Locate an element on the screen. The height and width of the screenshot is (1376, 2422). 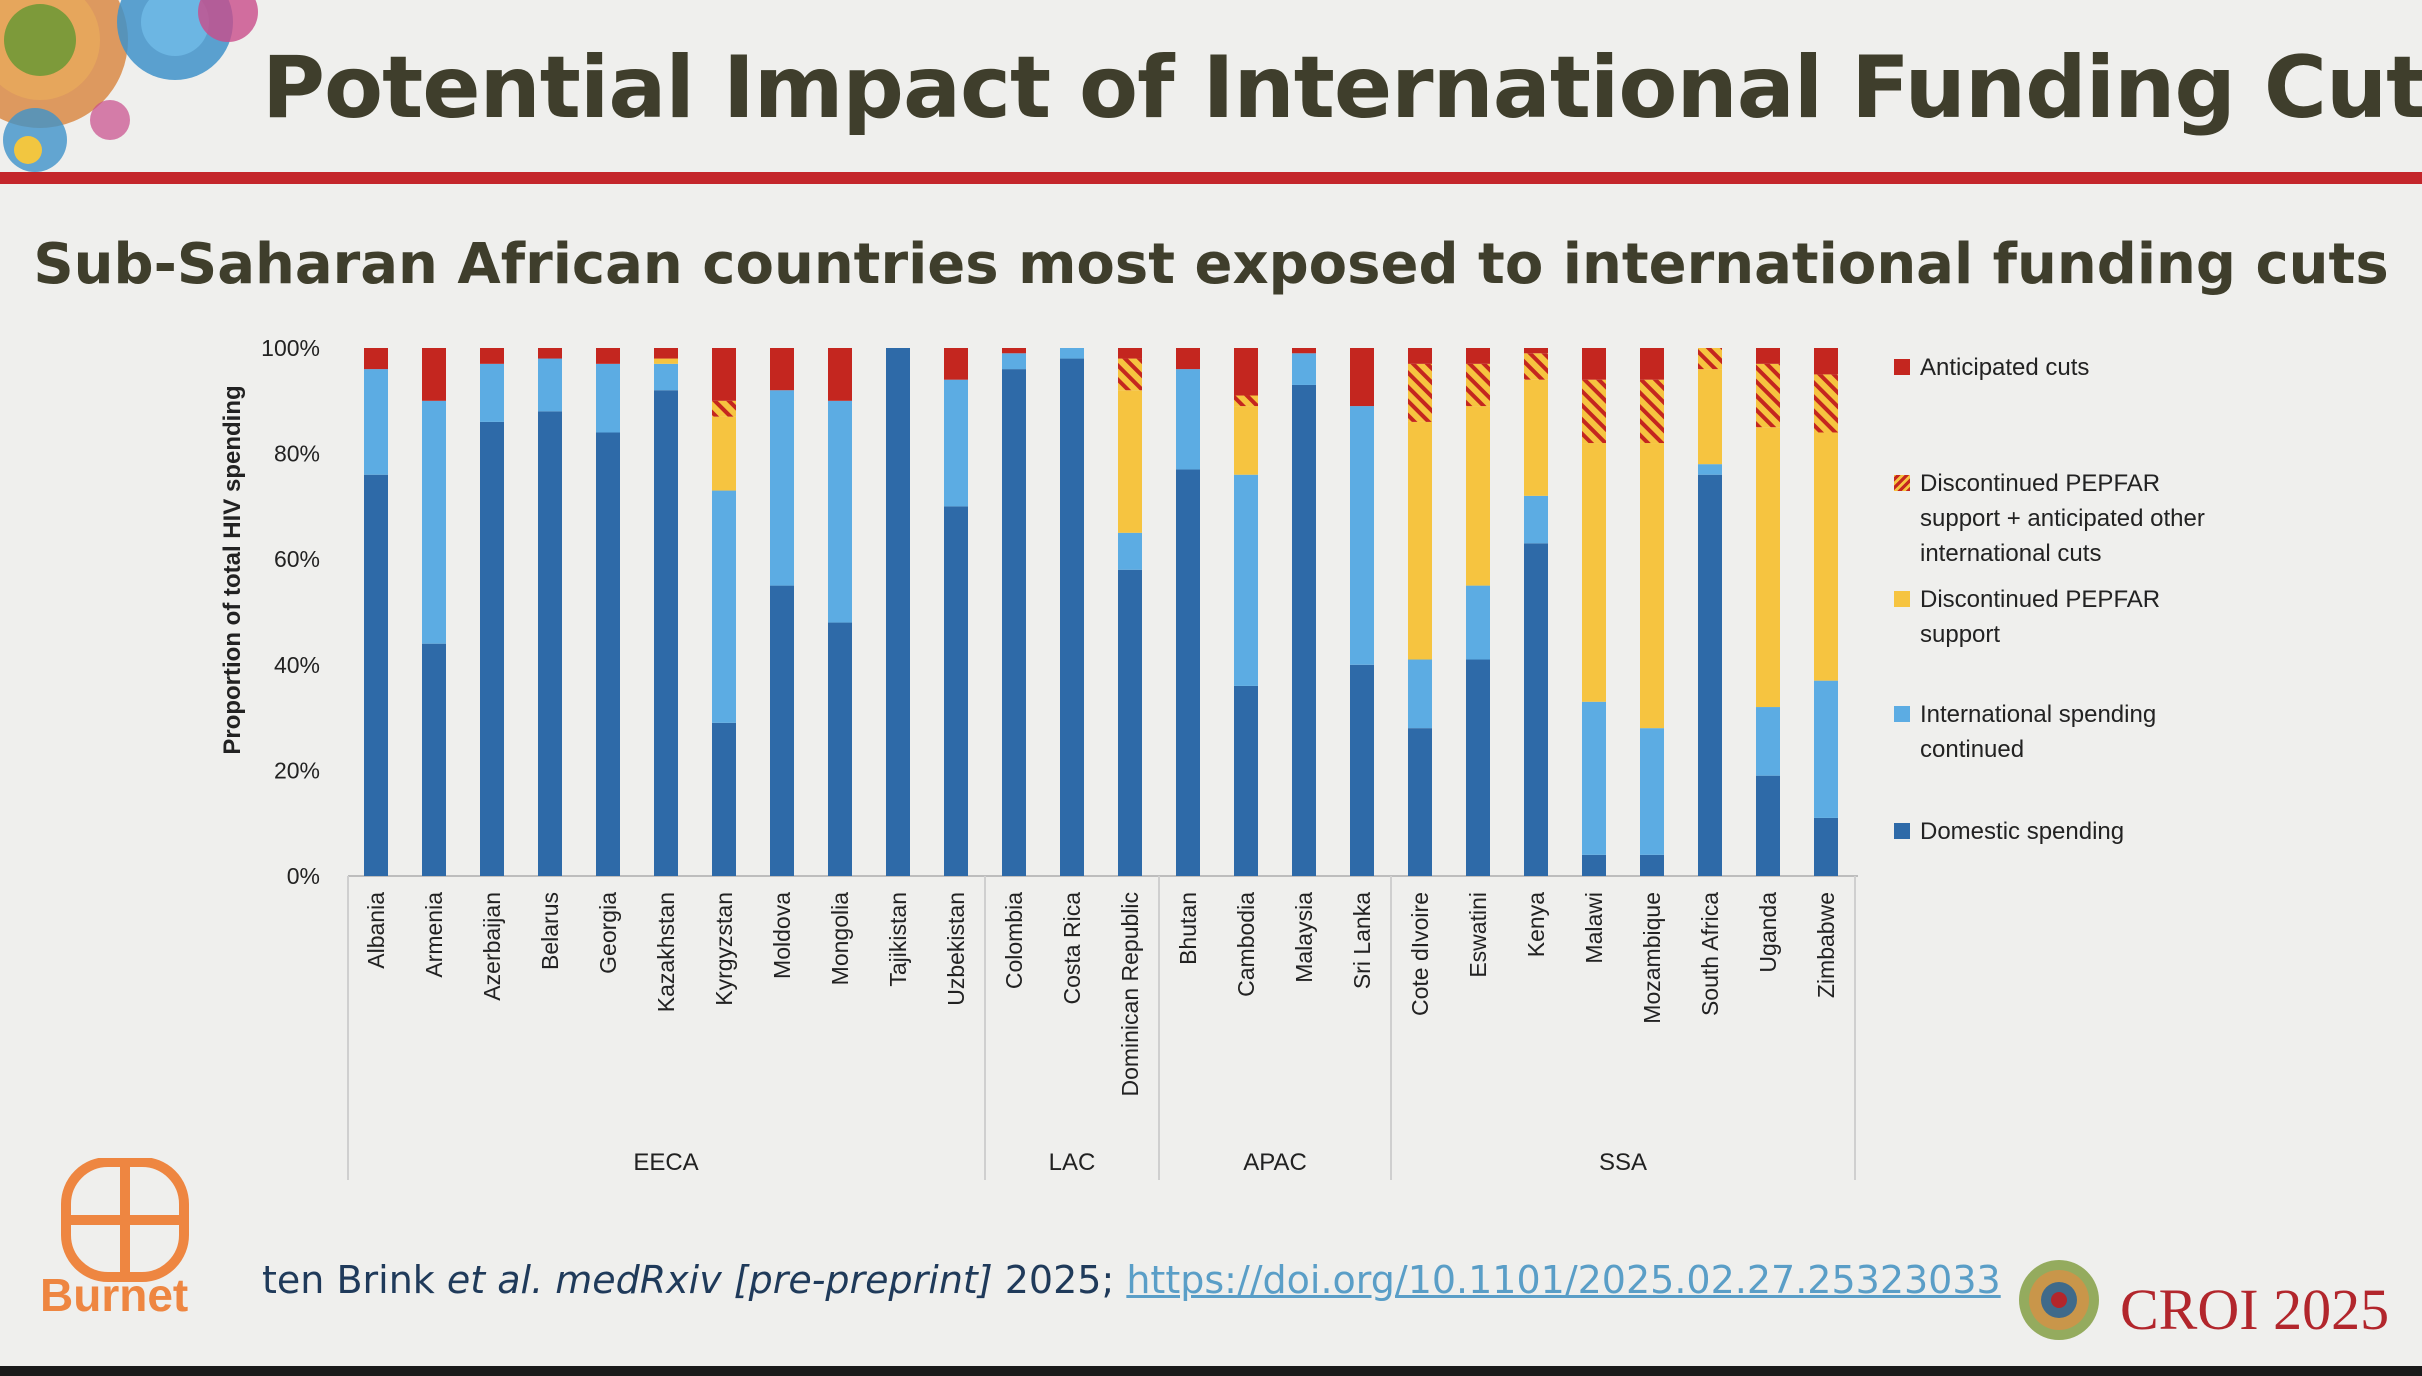
legend-label: Anticipated cuts is located at coordinates (2005, 367).